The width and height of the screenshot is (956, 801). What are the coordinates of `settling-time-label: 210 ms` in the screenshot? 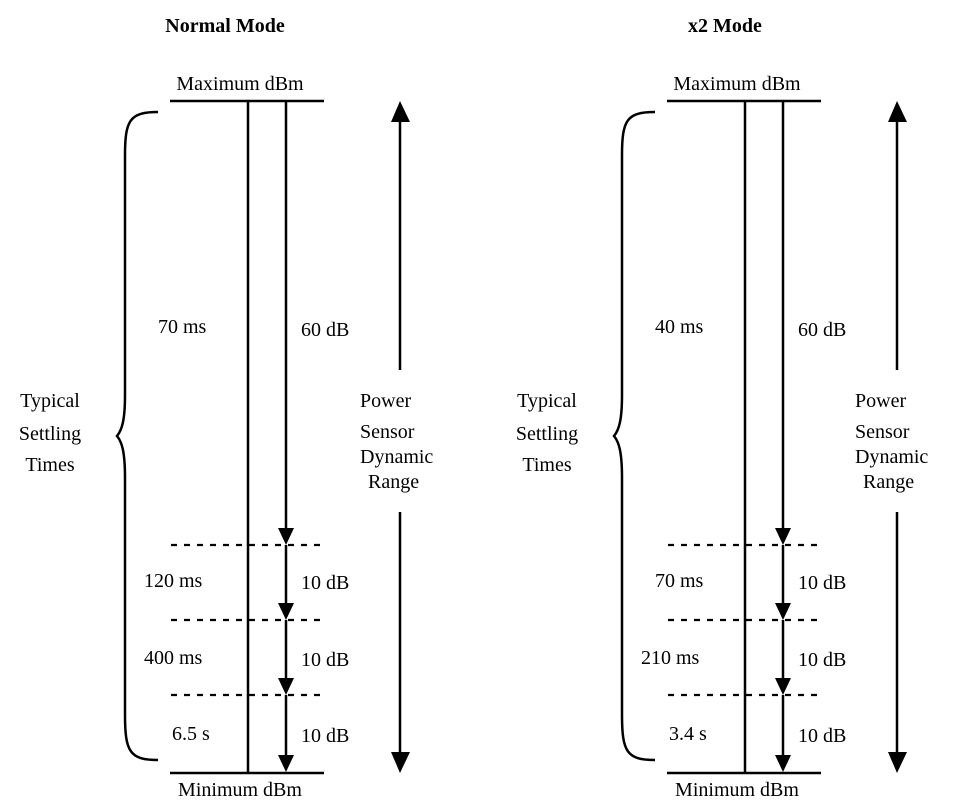 It's located at (670, 658).